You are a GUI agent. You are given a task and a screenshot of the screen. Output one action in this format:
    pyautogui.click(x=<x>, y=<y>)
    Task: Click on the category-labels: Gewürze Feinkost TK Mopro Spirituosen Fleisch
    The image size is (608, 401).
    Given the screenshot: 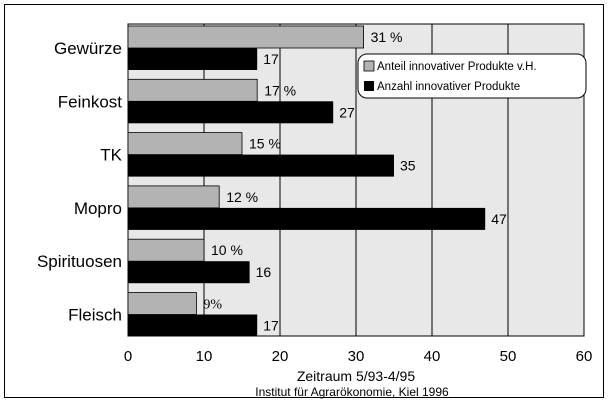 What is the action you would take?
    pyautogui.click(x=80, y=182)
    